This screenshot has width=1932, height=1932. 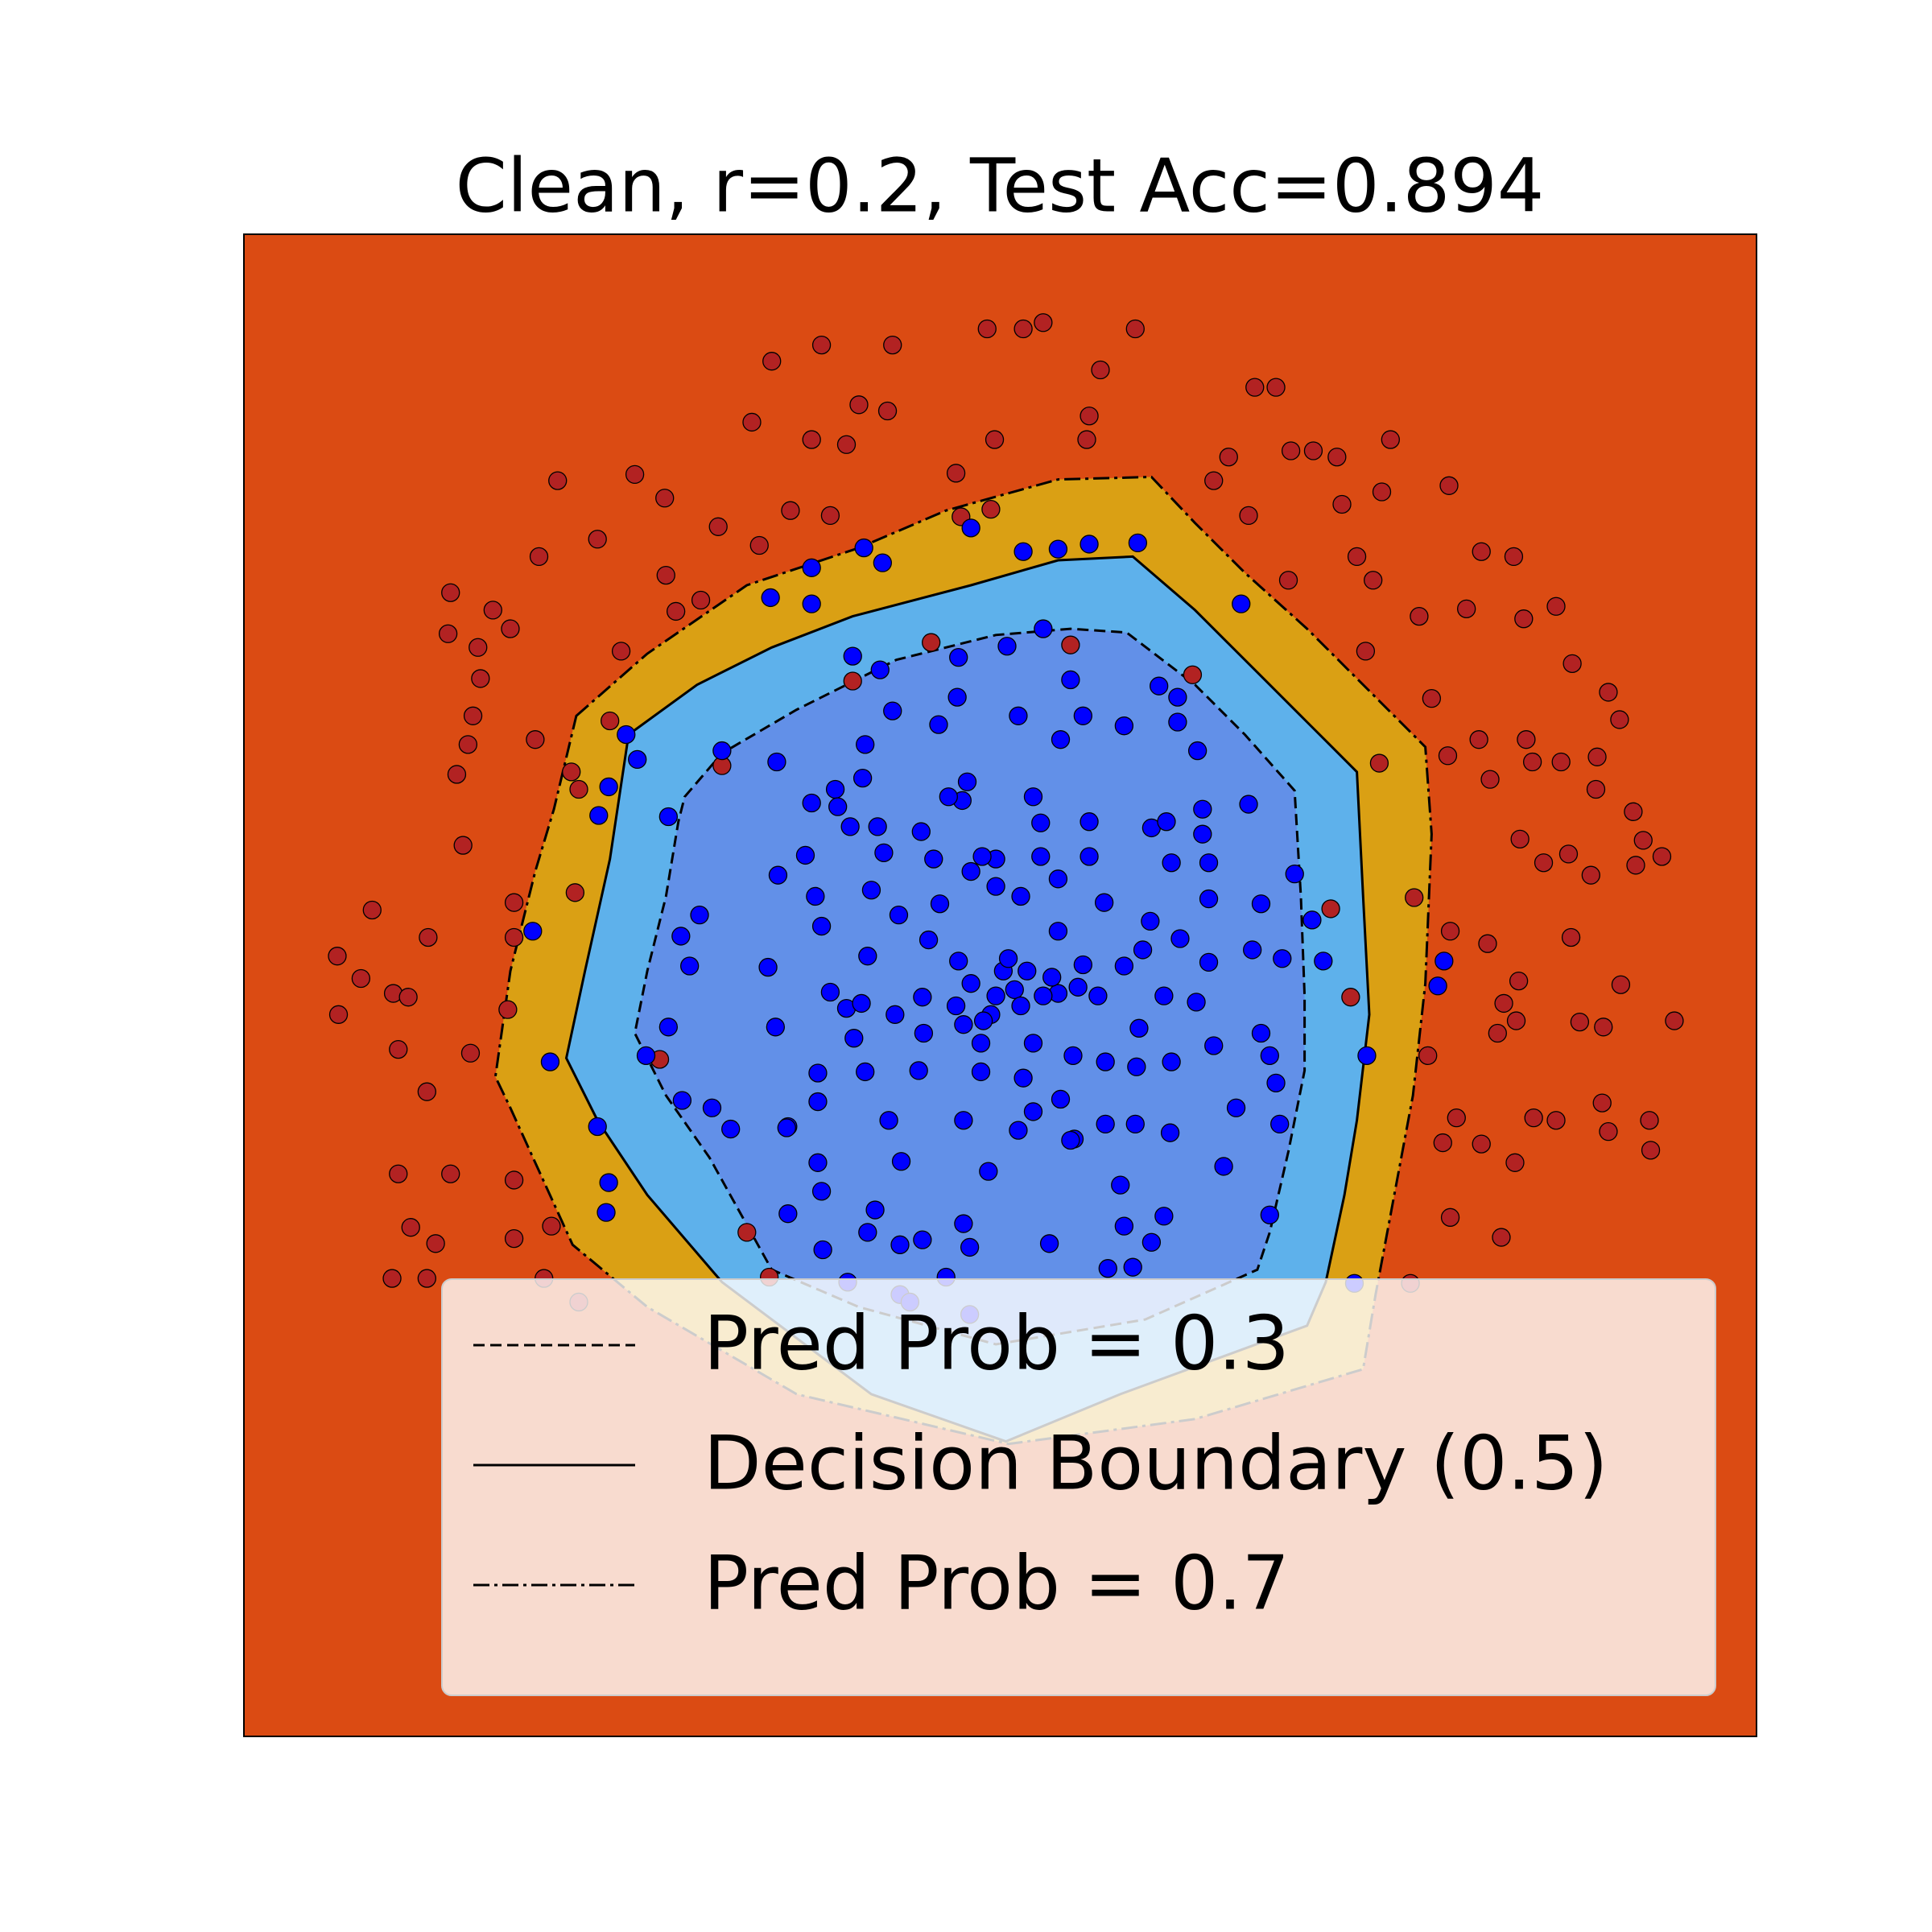 I want to click on chart-title: Clean, r=0.2, Test Acc=0.894, so click(x=1000, y=185).